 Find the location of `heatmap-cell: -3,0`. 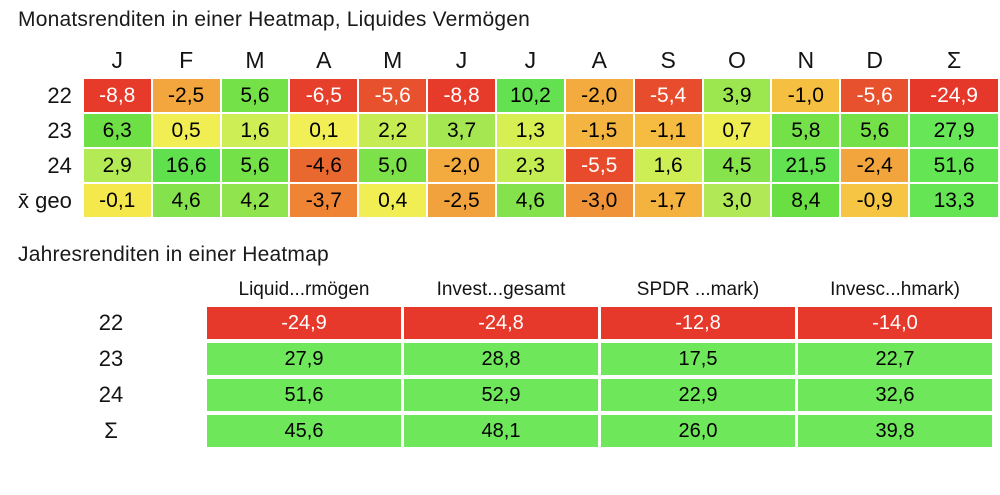

heatmap-cell: -3,0 is located at coordinates (599, 200).